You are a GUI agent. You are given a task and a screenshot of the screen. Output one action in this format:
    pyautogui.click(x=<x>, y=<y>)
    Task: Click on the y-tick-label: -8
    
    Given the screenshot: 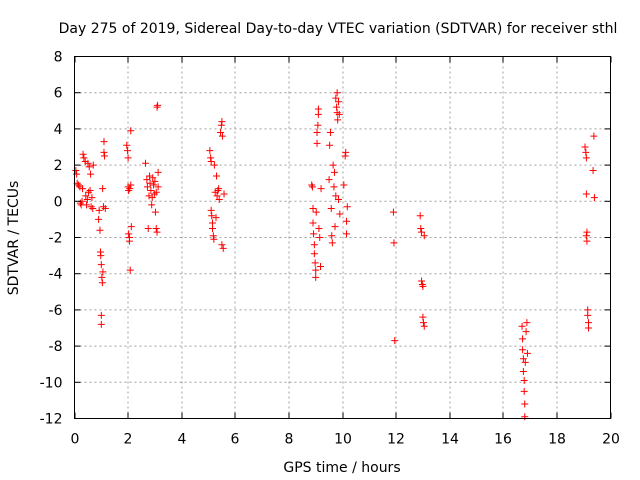 What is the action you would take?
    pyautogui.click(x=56, y=347)
    